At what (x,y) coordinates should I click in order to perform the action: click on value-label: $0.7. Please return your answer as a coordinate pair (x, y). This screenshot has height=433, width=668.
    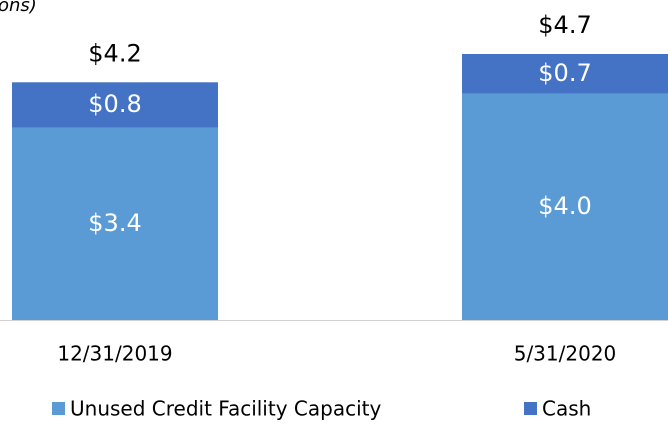
    Looking at the image, I should click on (564, 73).